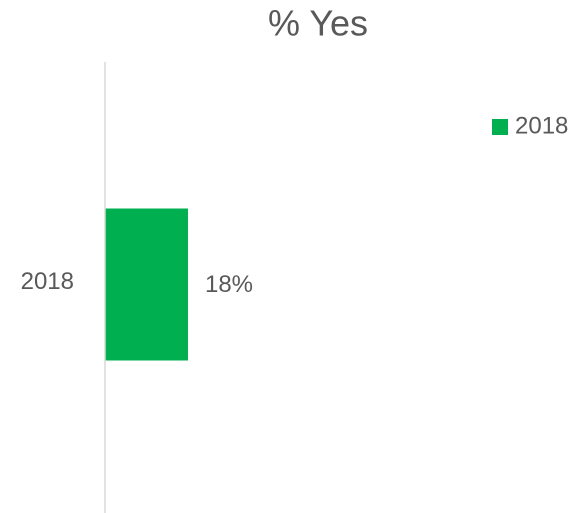 This screenshot has width=583, height=513. What do you see at coordinates (318, 23) in the screenshot?
I see `chart-title: % Yes` at bounding box center [318, 23].